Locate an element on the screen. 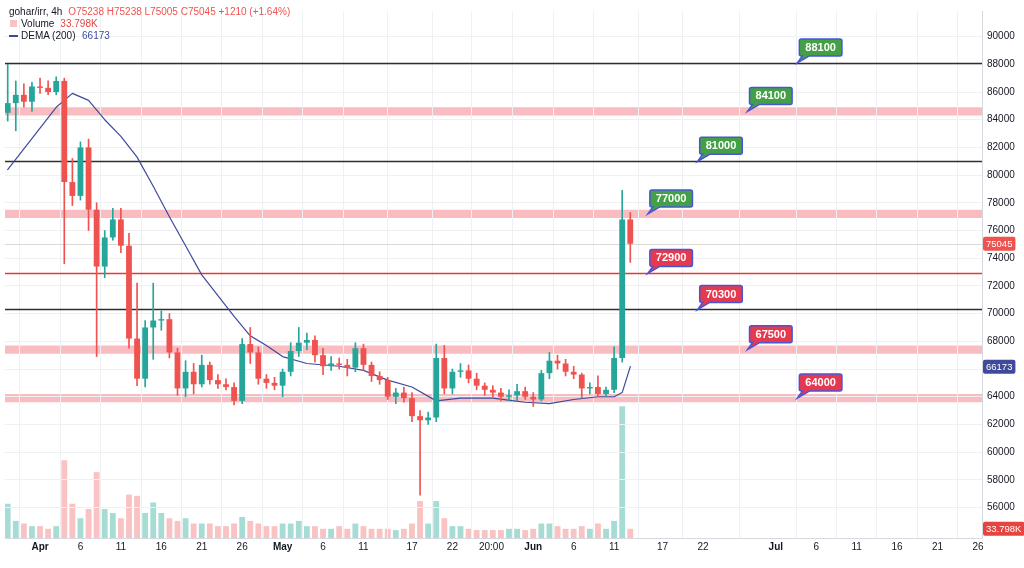 The width and height of the screenshot is (1024, 568). y-tick-label: 72000 is located at coordinates (1001, 285).